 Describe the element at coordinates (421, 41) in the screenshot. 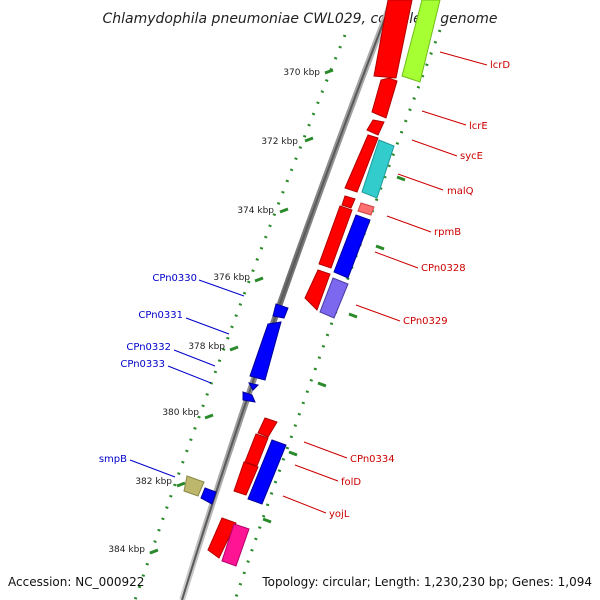

I see `gene-lcrD-track` at that location.